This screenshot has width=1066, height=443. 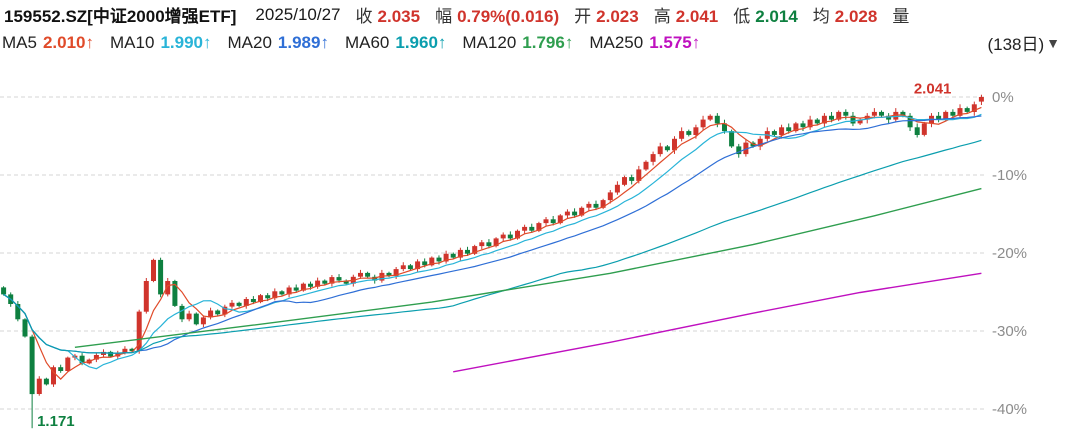 What do you see at coordinates (821, 16) in the screenshot?
I see `field-average-label: 均` at bounding box center [821, 16].